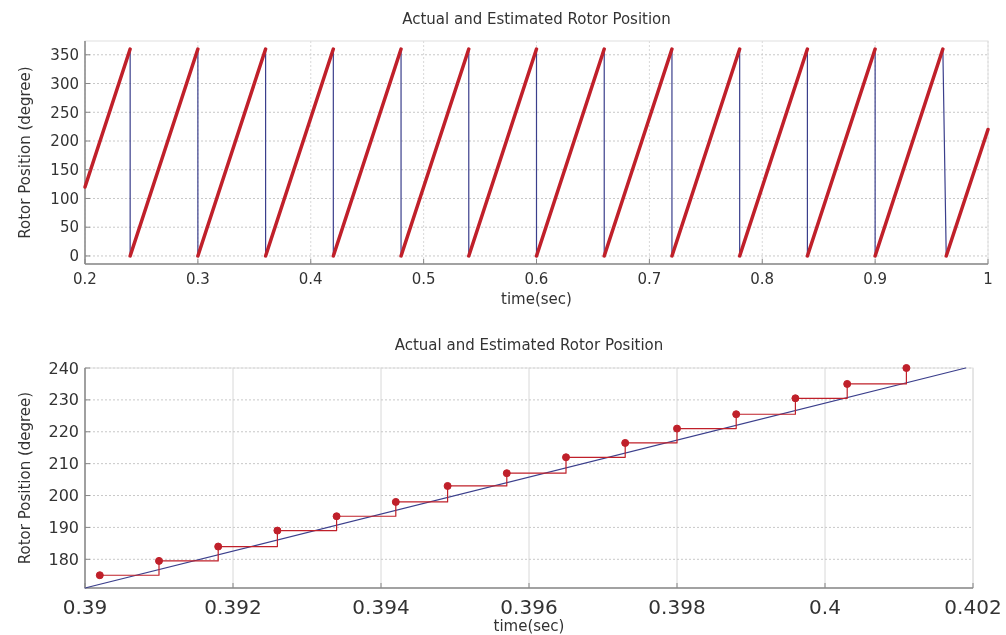 The height and width of the screenshot is (635, 1006). Describe the element at coordinates (529, 607) in the screenshot. I see `x-tick-label: 0.396` at that location.